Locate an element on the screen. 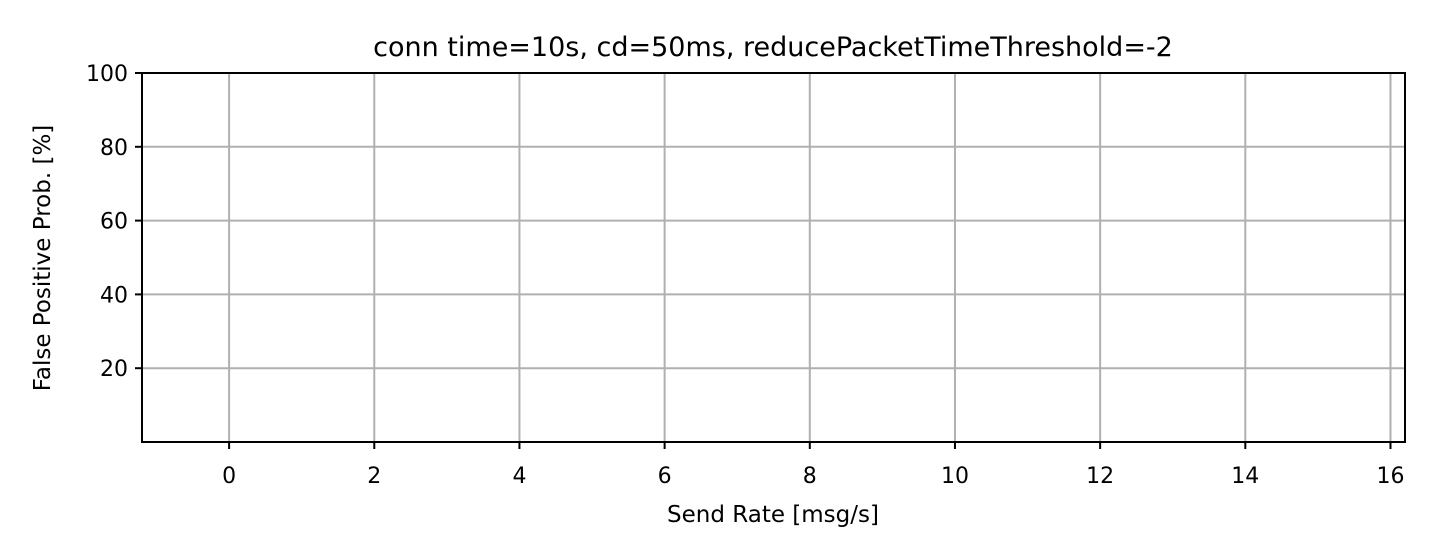 This screenshot has height=560, width=1440. y-tick-label: 100 is located at coordinates (107, 74).